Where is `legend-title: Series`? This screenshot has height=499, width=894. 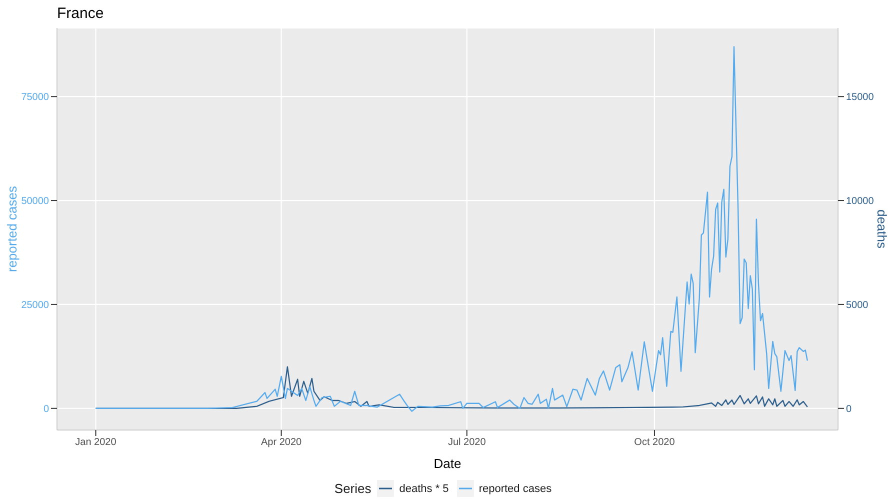
legend-title: Series is located at coordinates (353, 488).